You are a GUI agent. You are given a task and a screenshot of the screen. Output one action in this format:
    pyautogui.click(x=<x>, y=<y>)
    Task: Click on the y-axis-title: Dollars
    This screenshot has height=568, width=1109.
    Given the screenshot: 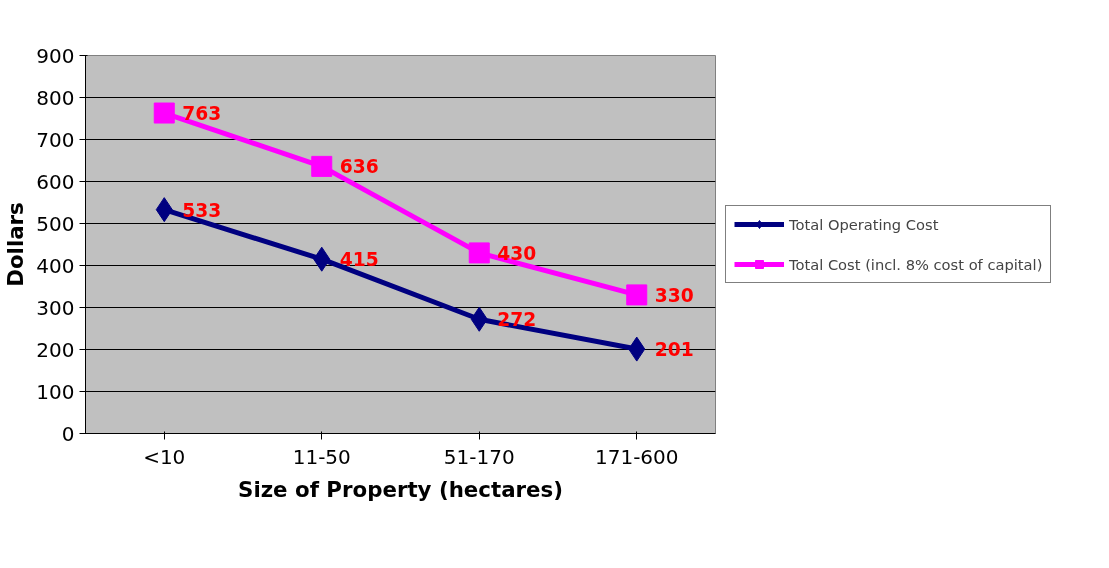 What is the action you would take?
    pyautogui.click(x=16, y=244)
    